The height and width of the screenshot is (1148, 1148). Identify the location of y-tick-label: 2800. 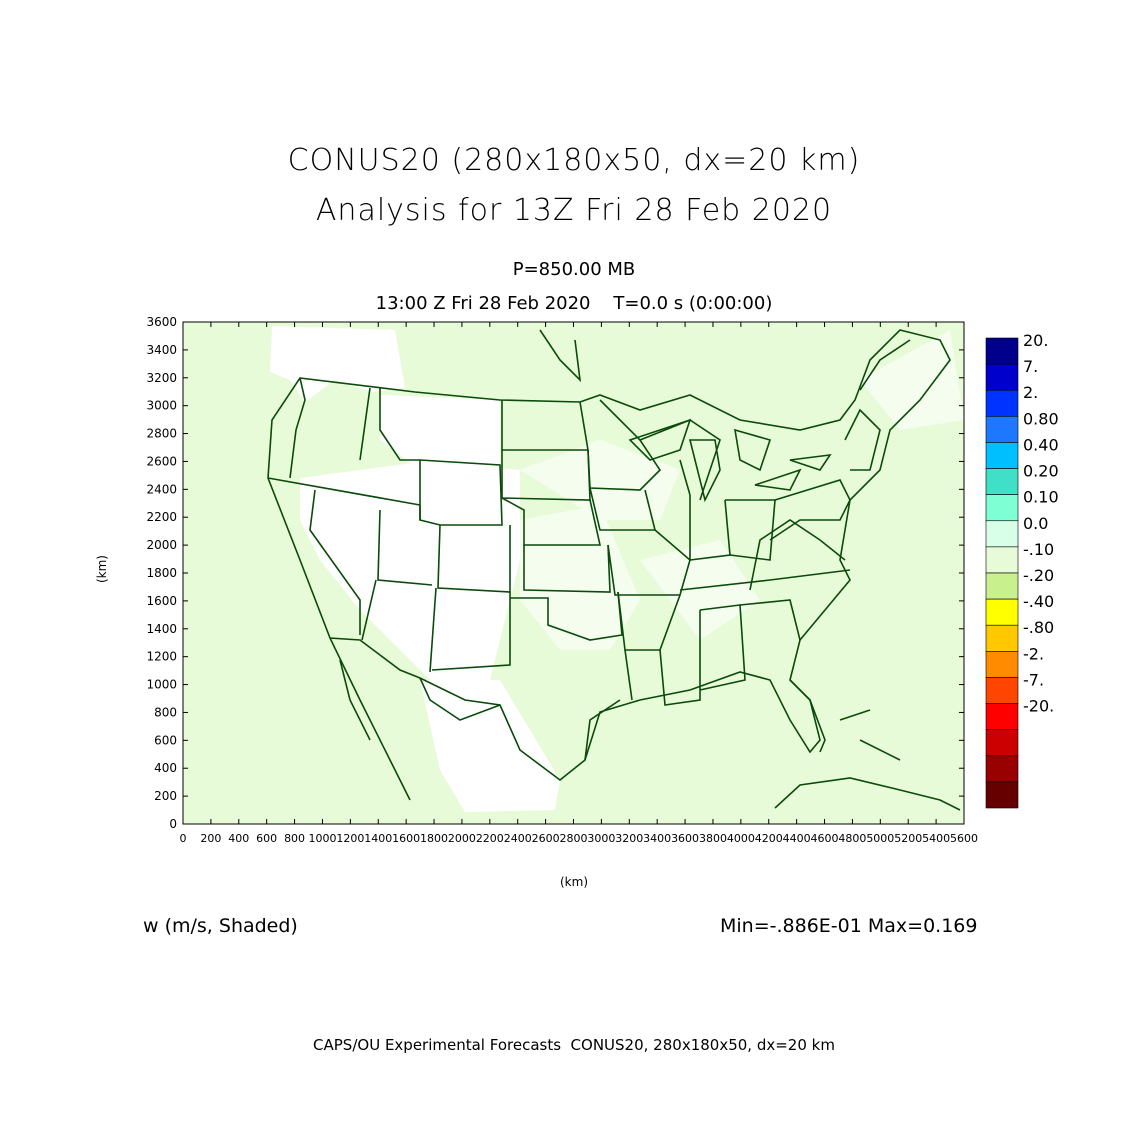
(161, 434).